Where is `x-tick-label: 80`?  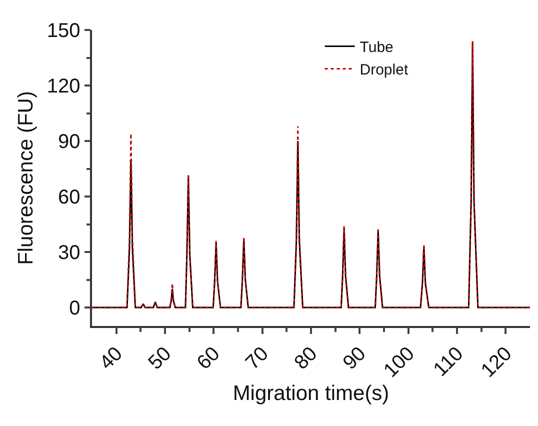
x-tick-label: 80 is located at coordinates (306, 358).